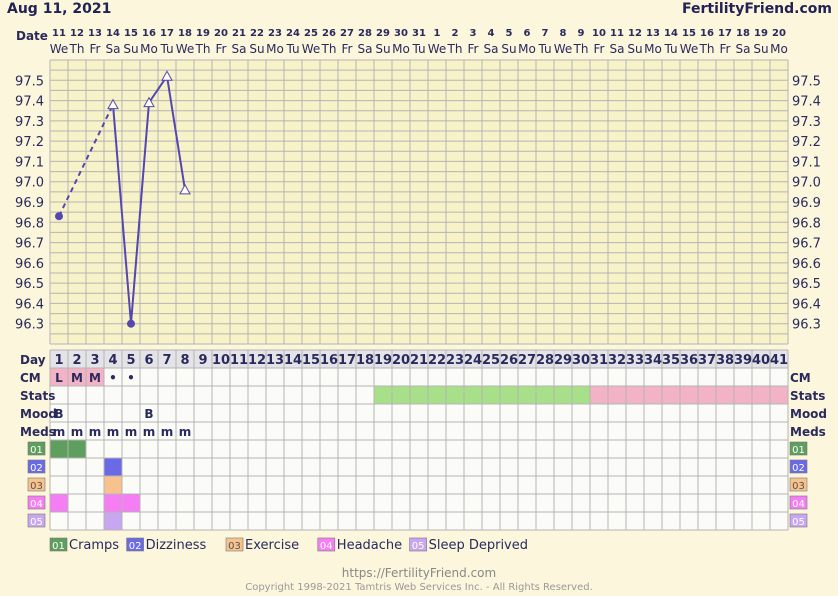 The width and height of the screenshot is (838, 596). What do you see at coordinates (757, 9) in the screenshot?
I see `header-brand: FertilityFriend.com` at bounding box center [757, 9].